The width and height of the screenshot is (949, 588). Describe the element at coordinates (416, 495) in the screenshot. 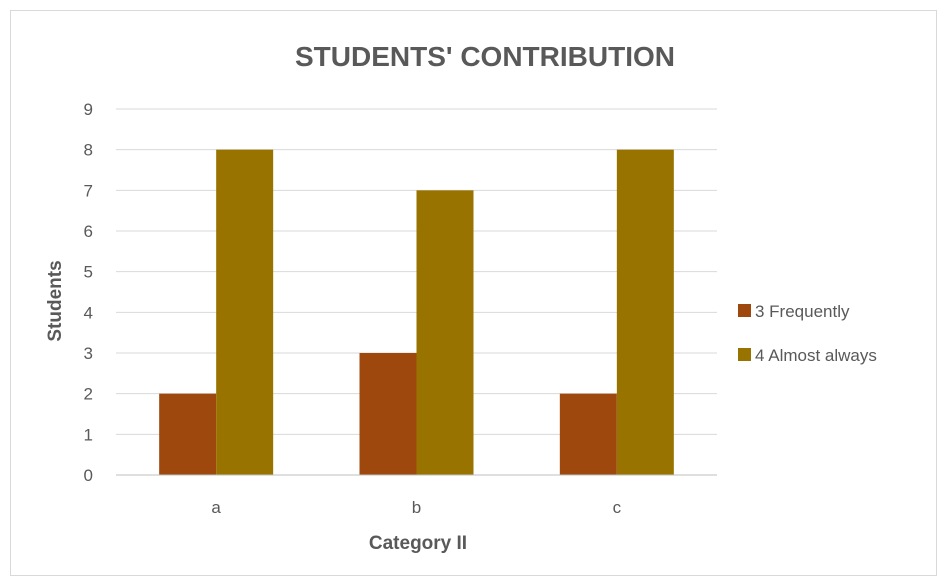

I see `x-axis-ticks: a b c` at that location.